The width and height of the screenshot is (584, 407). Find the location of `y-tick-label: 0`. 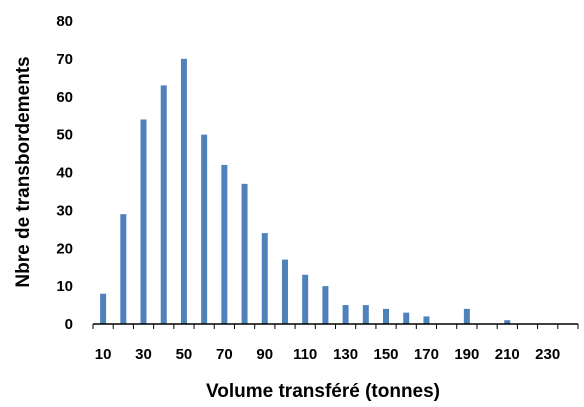

y-tick-label: 0 is located at coordinates (69, 324).